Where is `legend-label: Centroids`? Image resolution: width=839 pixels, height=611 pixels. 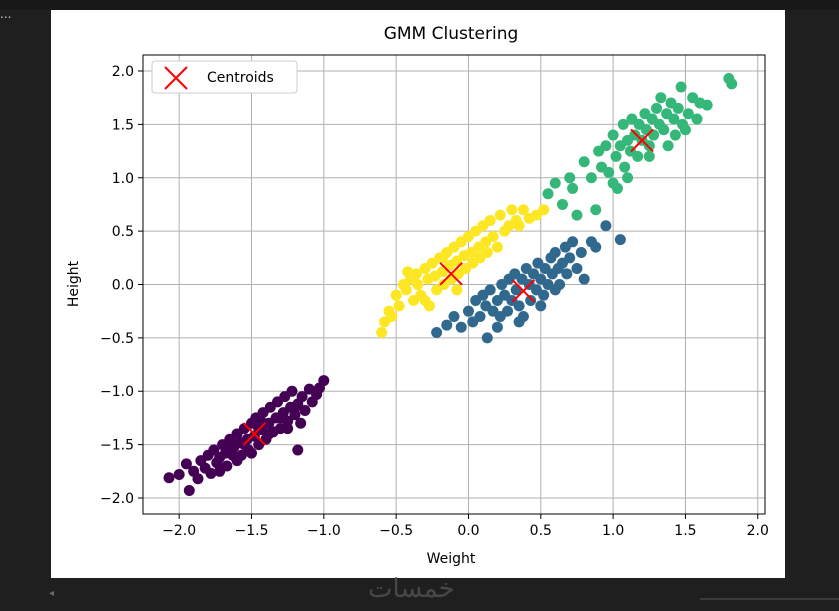
legend-label: Centroids is located at coordinates (240, 78).